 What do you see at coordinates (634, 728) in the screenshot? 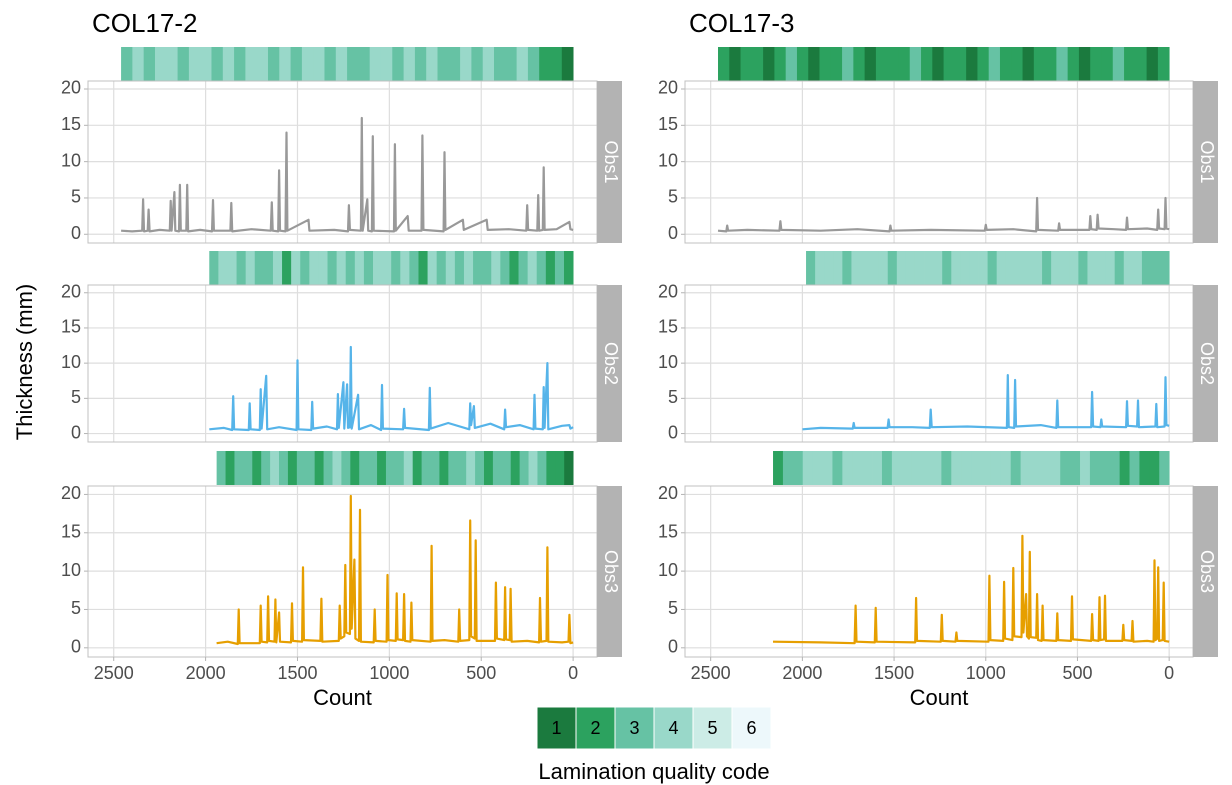
I see `legend-code: 3` at bounding box center [634, 728].